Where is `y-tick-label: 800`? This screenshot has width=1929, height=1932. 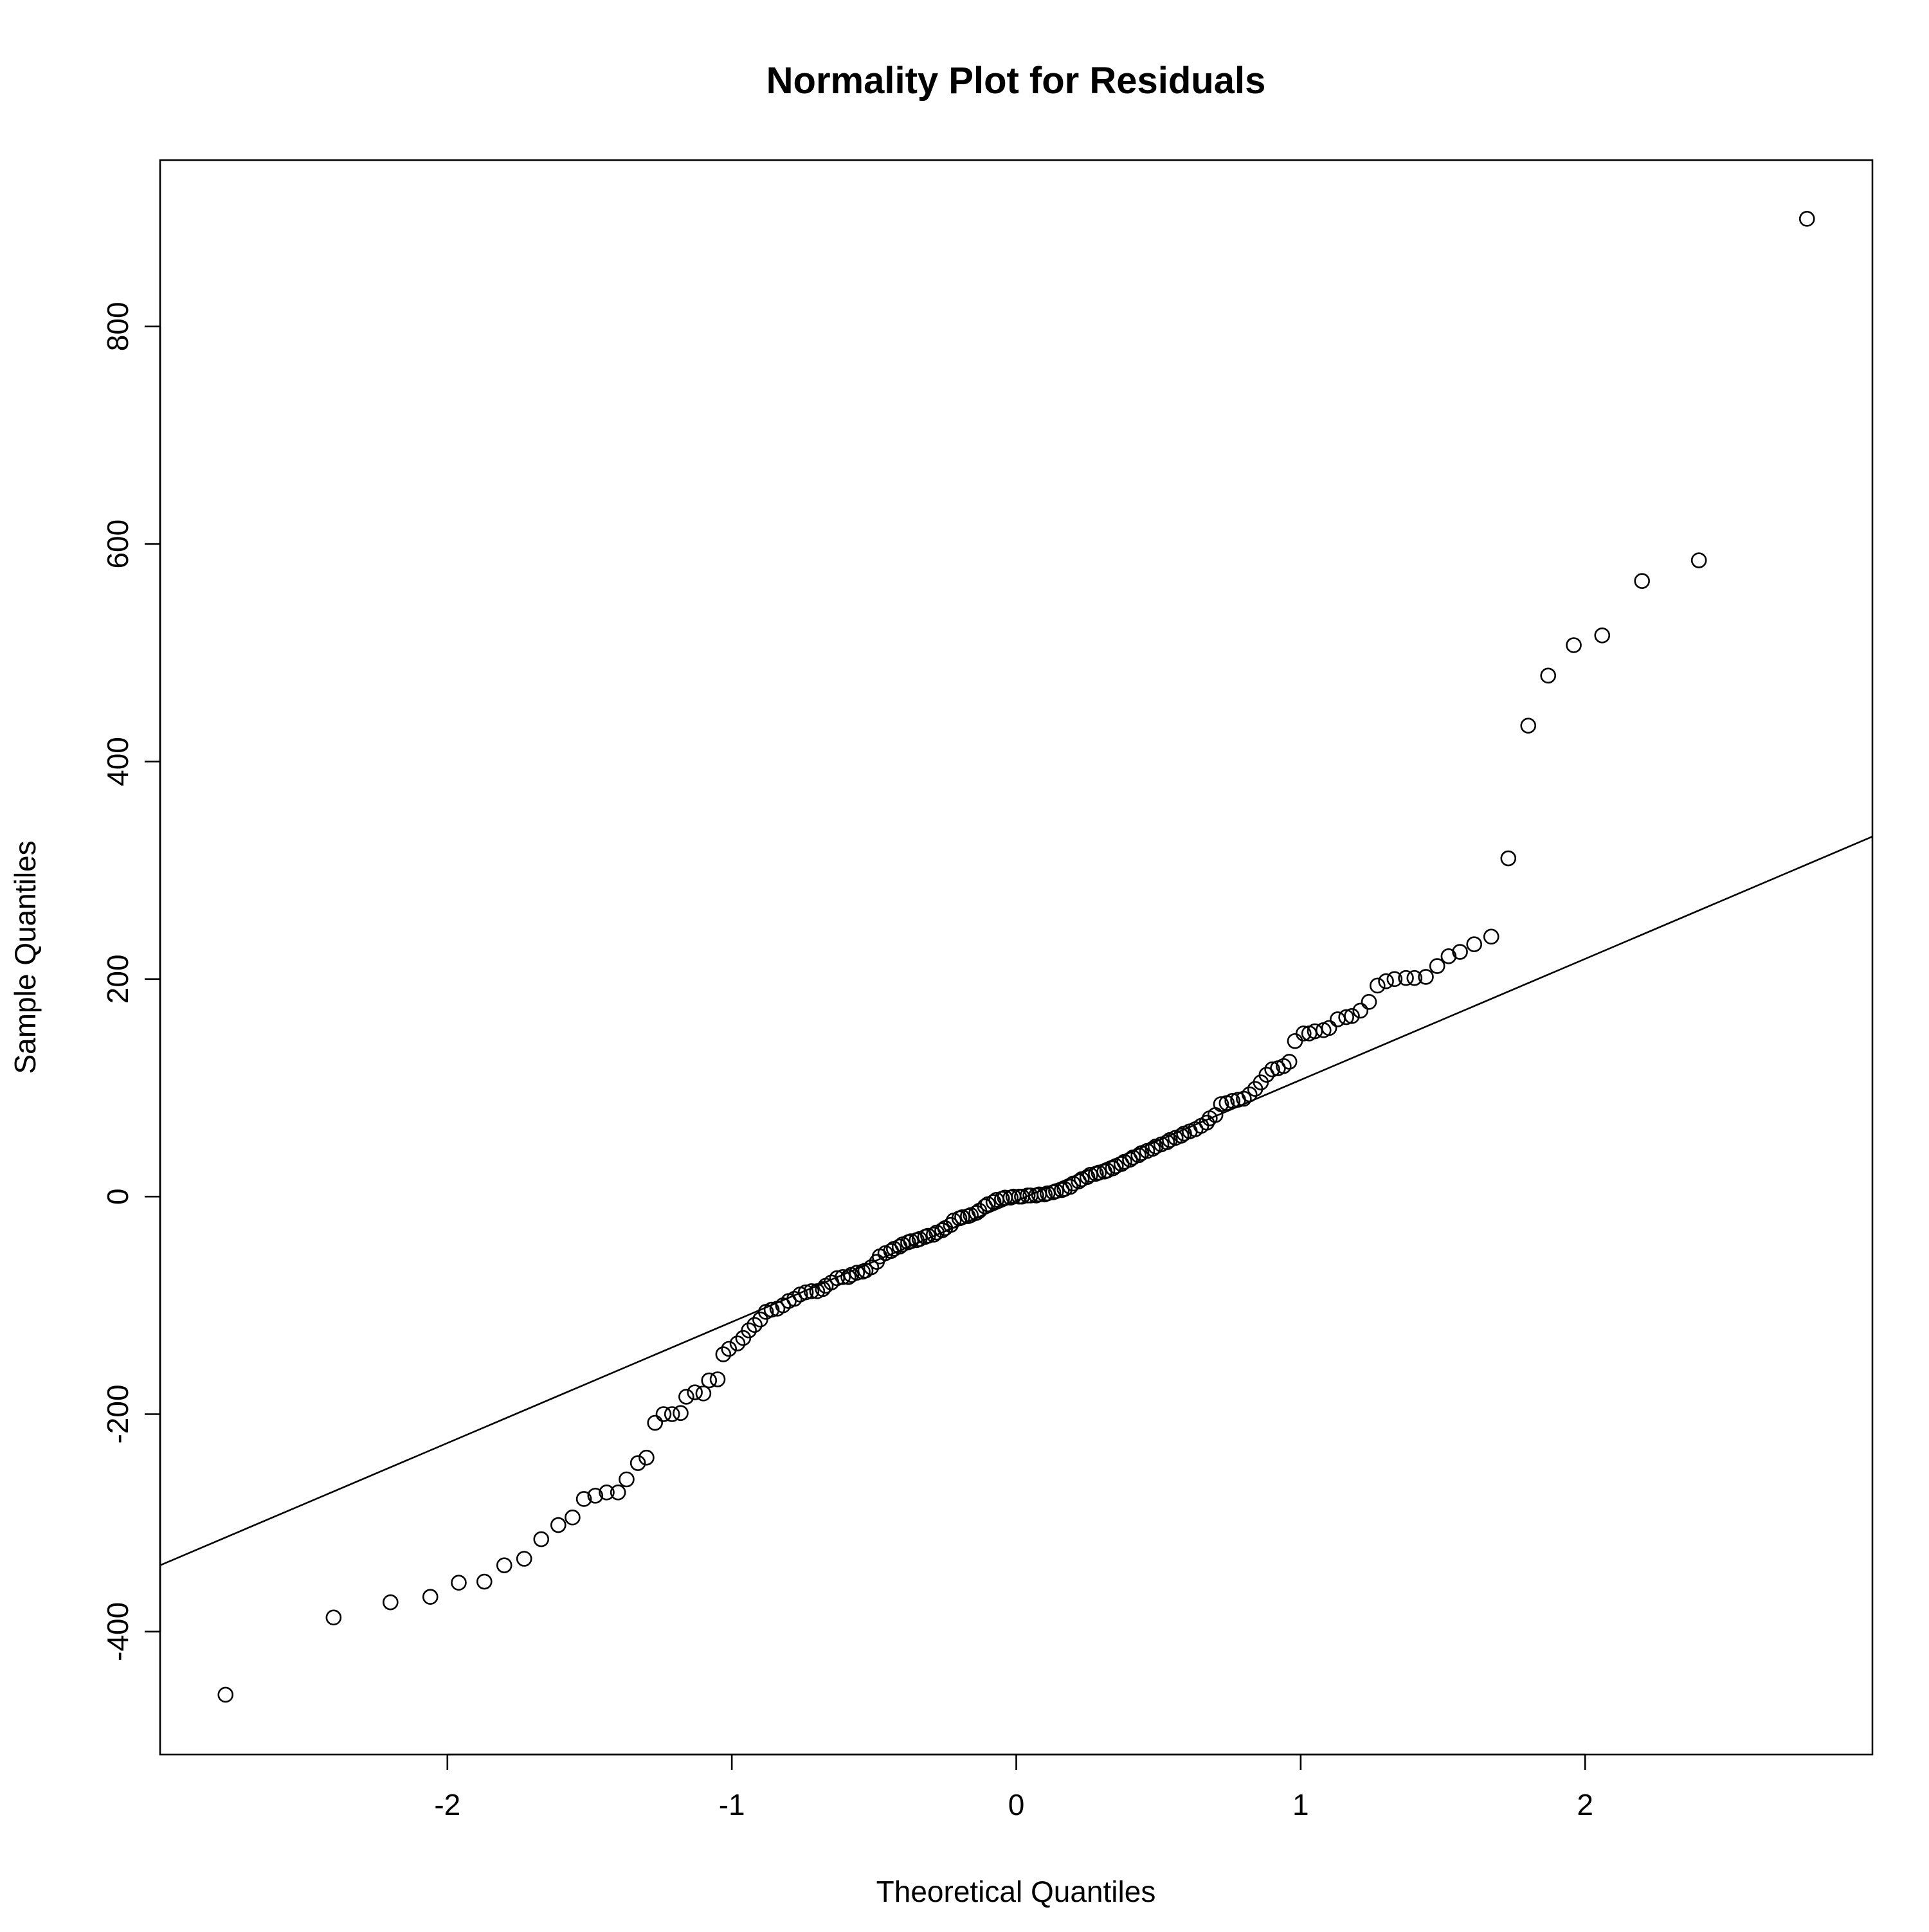 y-tick-label: 800 is located at coordinates (118, 326).